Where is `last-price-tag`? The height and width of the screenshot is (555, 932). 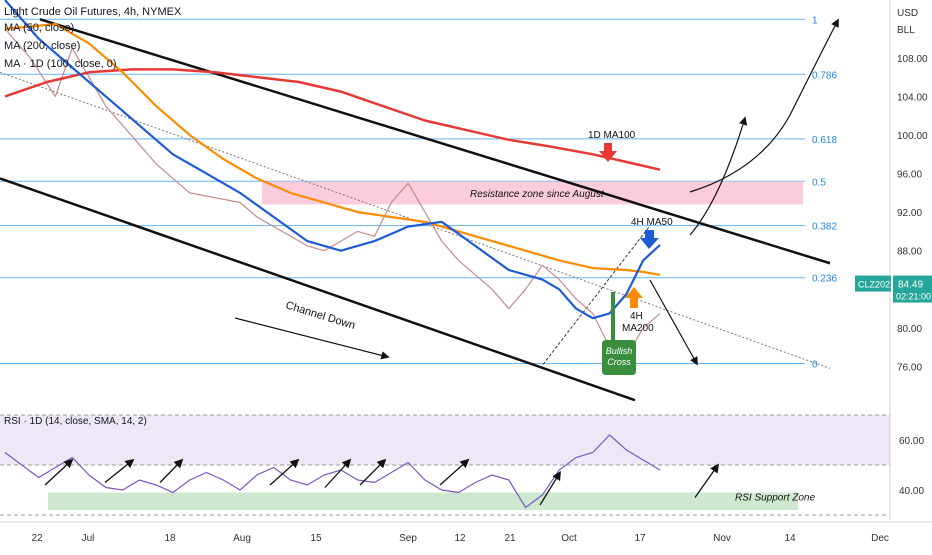 last-price-tag is located at coordinates (912, 289).